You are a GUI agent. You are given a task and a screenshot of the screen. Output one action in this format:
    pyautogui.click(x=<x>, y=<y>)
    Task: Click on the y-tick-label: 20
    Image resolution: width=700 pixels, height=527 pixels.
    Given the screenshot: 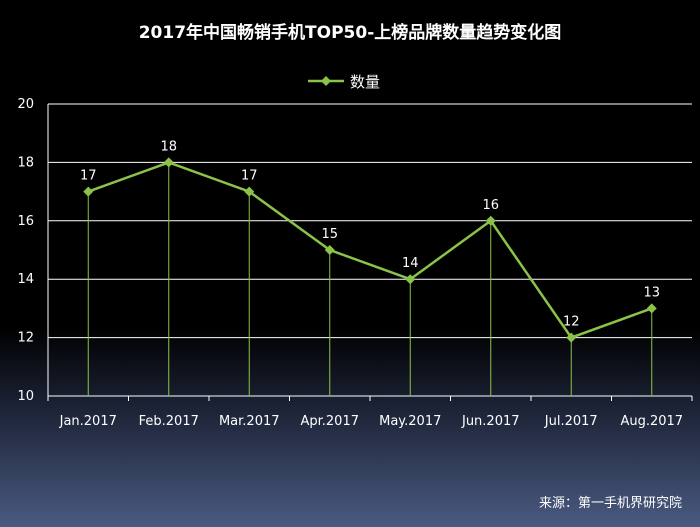 What is the action you would take?
    pyautogui.click(x=25, y=104)
    